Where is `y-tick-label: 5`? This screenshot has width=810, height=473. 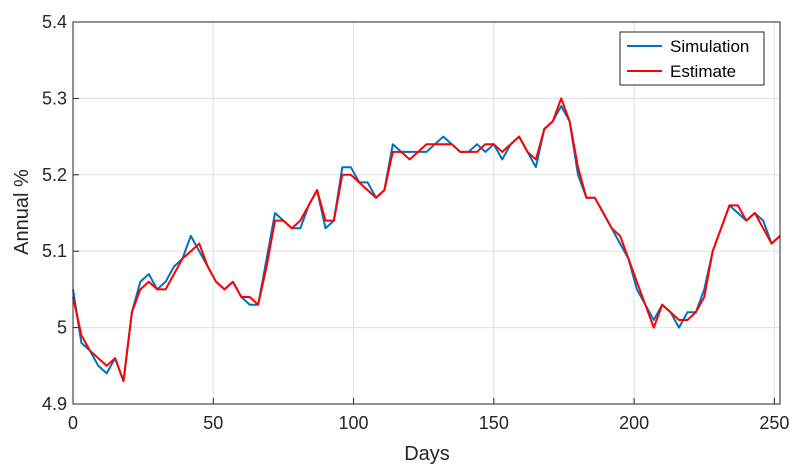
y-tick-label: 5 is located at coordinates (62, 328).